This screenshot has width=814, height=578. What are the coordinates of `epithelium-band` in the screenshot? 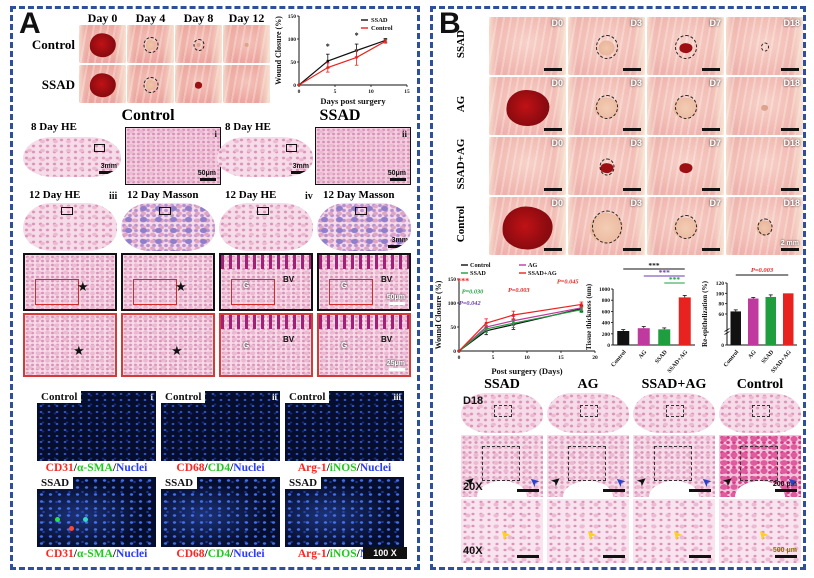 It's located at (266, 262).